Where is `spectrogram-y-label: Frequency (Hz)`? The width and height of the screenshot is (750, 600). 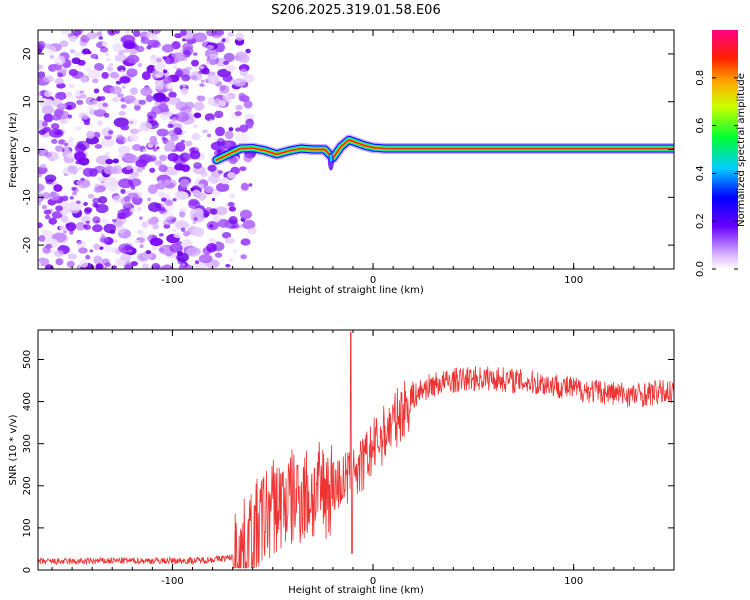 spectrogram-y-label: Frequency (Hz) is located at coordinates (13, 150).